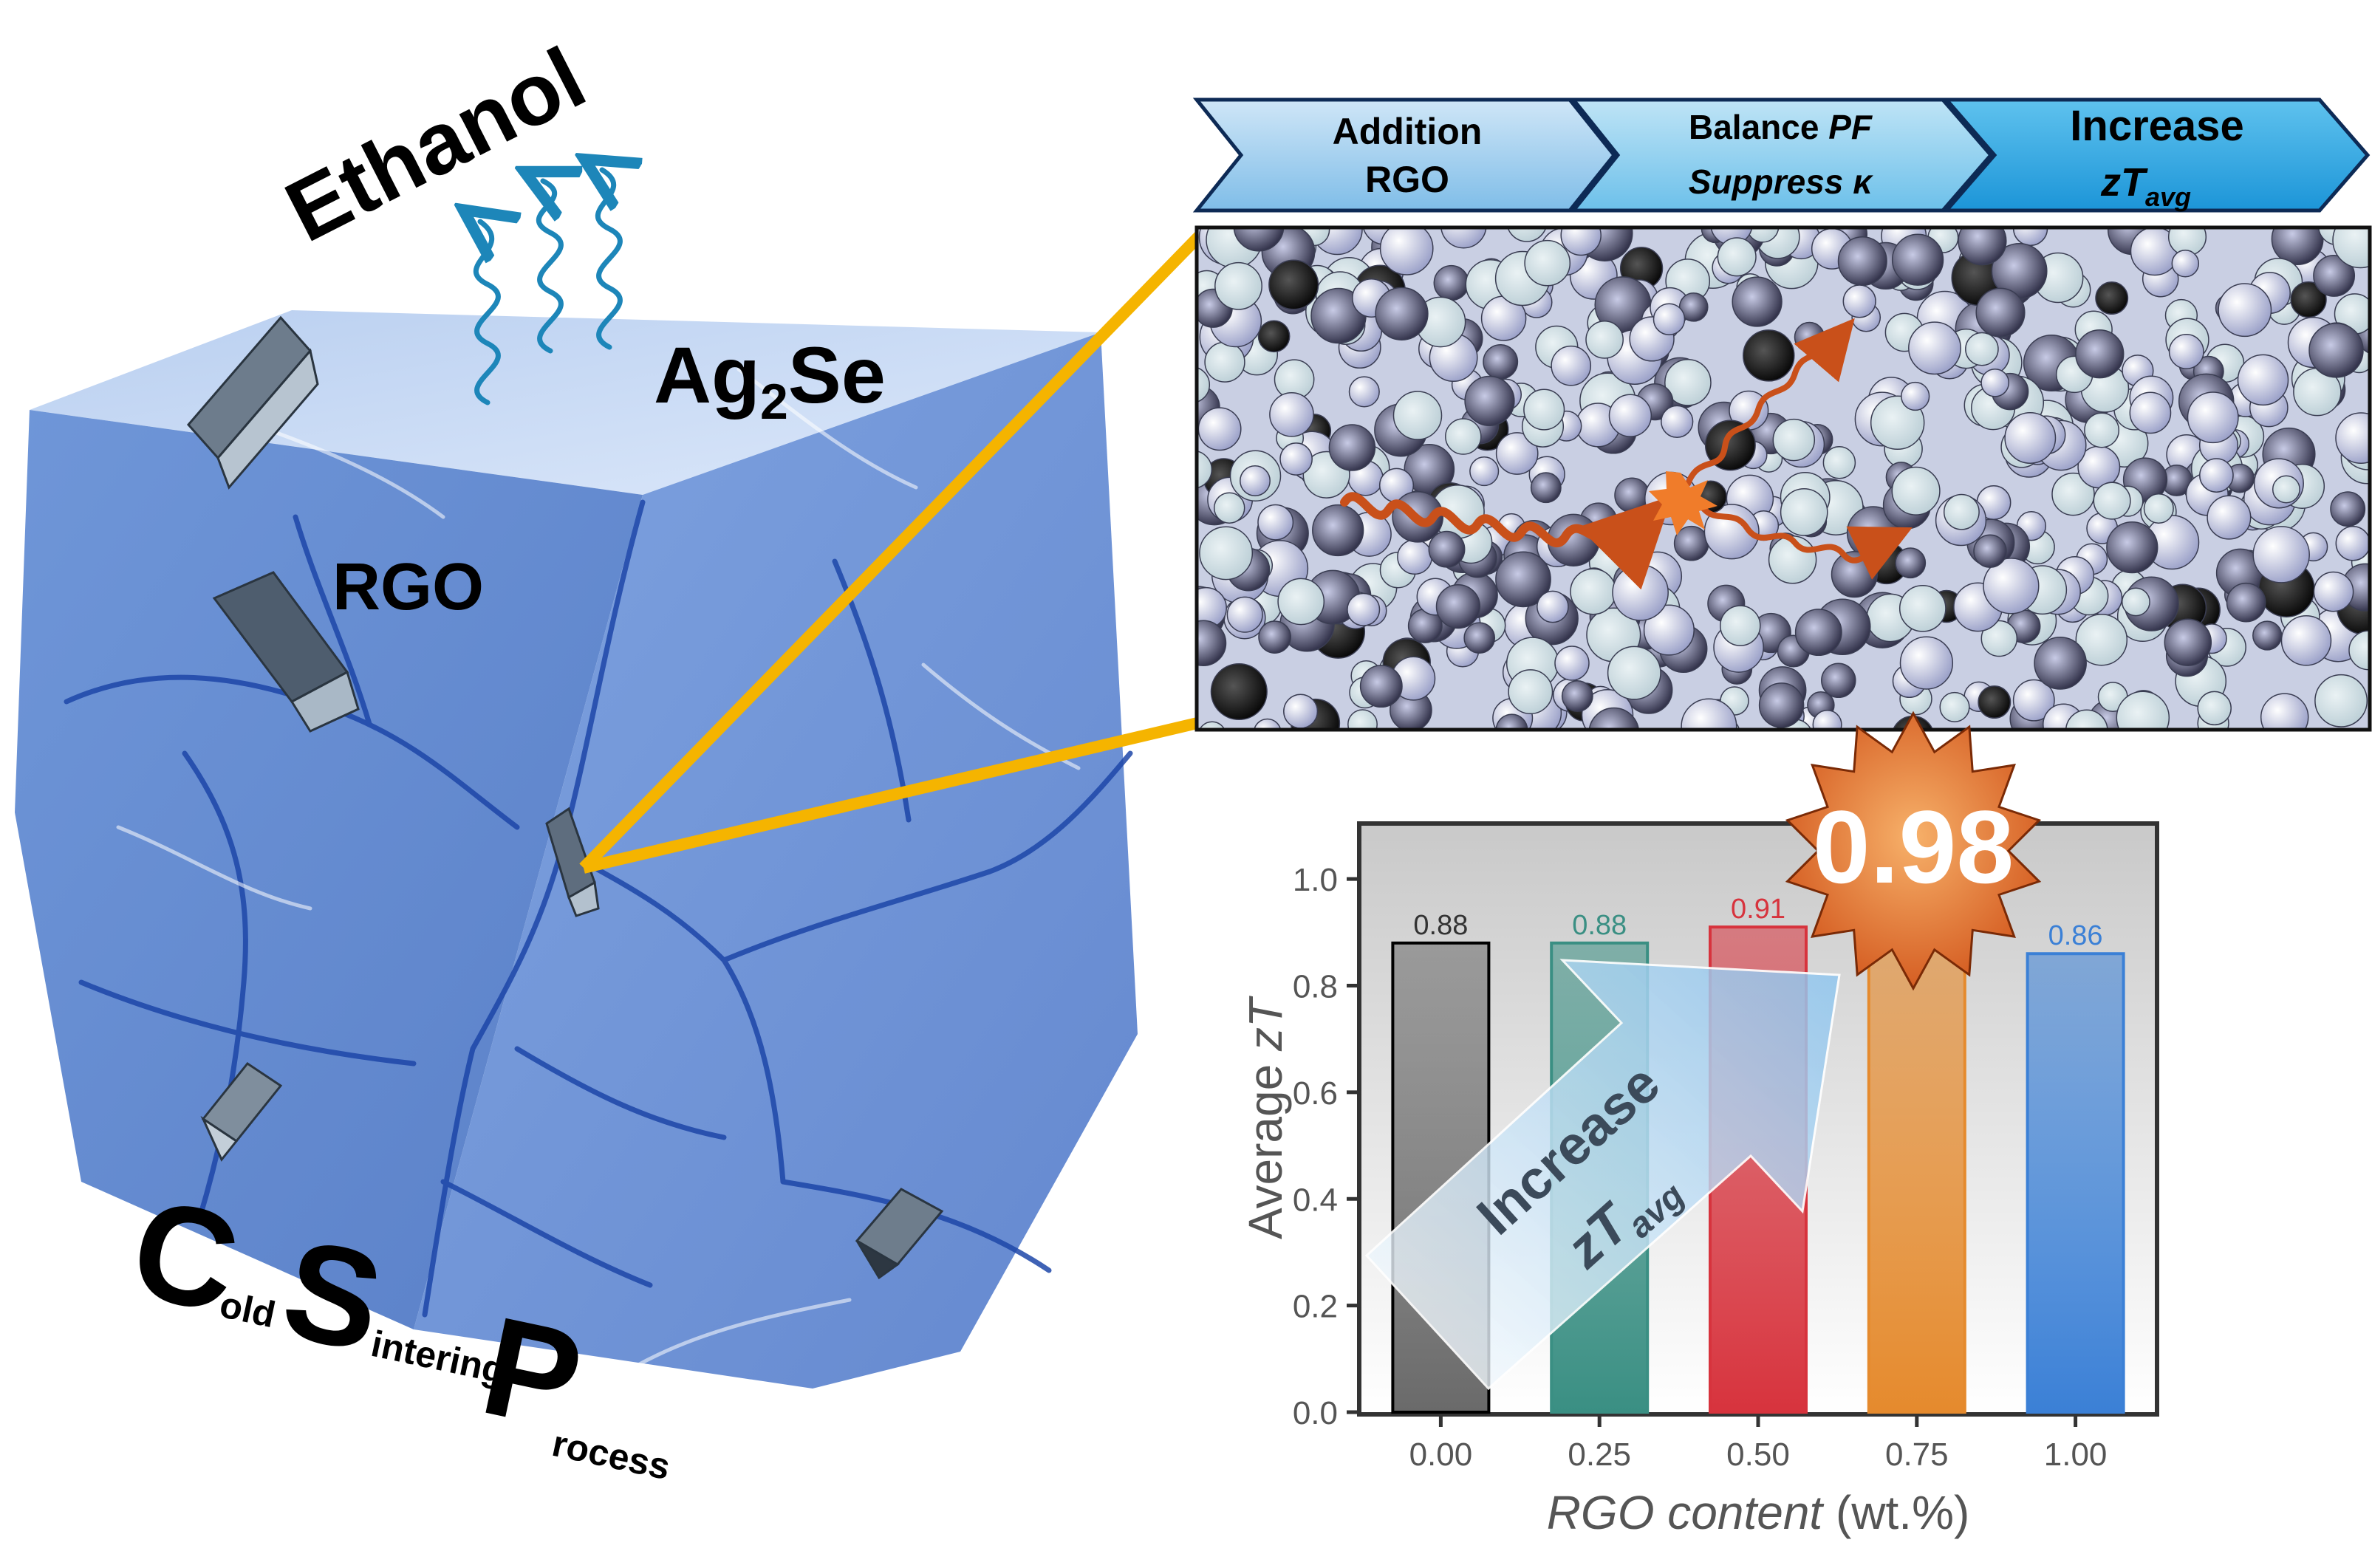 The height and width of the screenshot is (1568, 2372). What do you see at coordinates (774, 402) in the screenshot?
I see `ag2se-subscript: 2` at bounding box center [774, 402].